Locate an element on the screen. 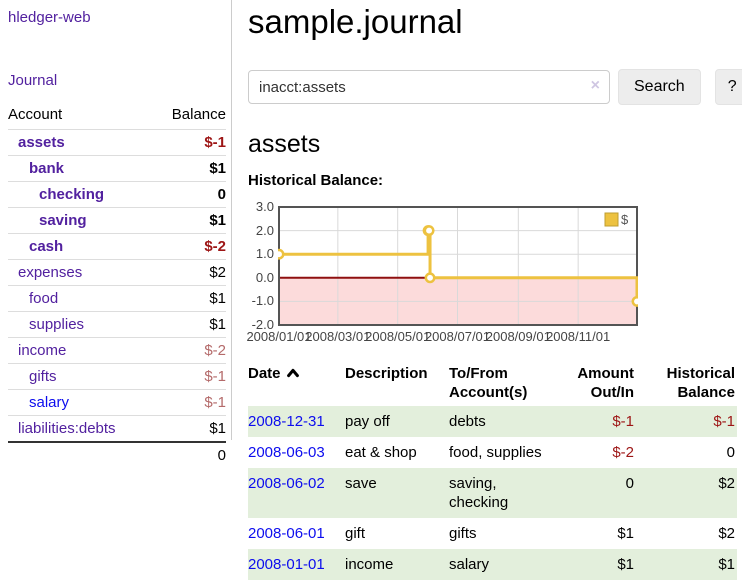 The width and height of the screenshot is (742, 582). x-axis-tick: 2008/09/01 is located at coordinates (518, 336).